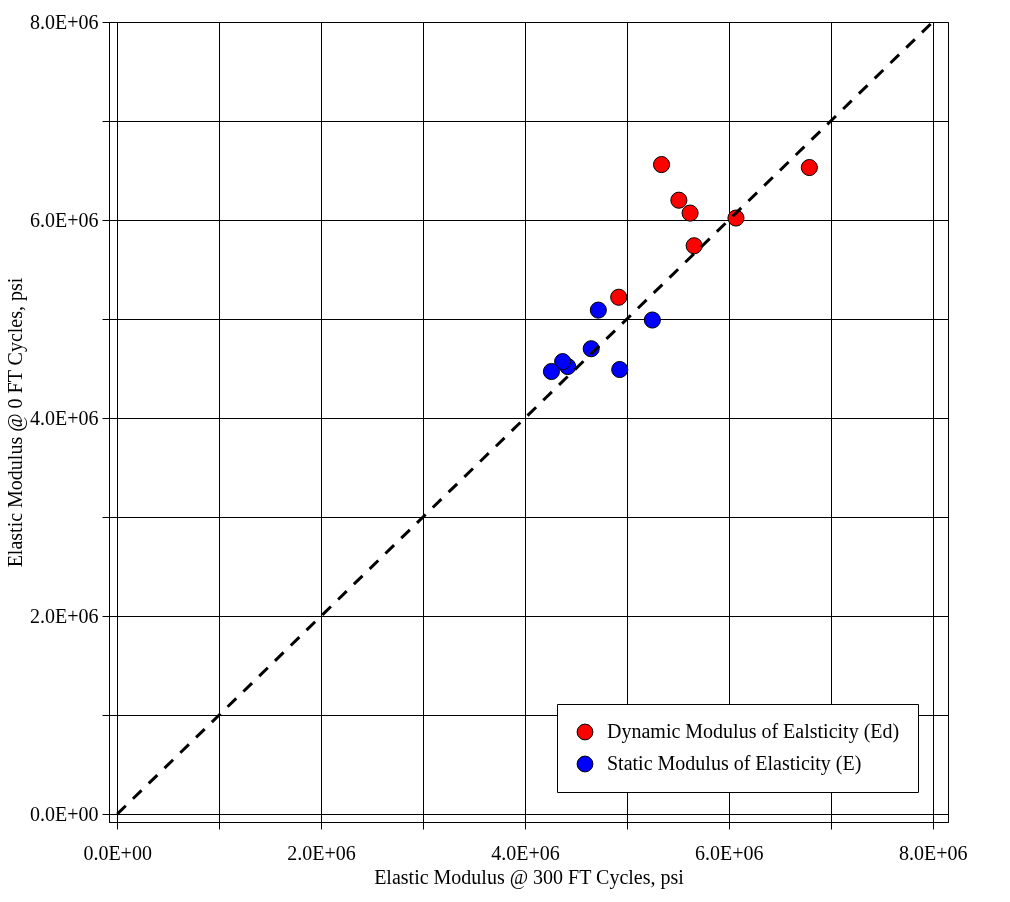 Image resolution: width=1010 pixels, height=902 pixels. I want to click on y-tick-label: 8.0E+06, so click(64, 21).